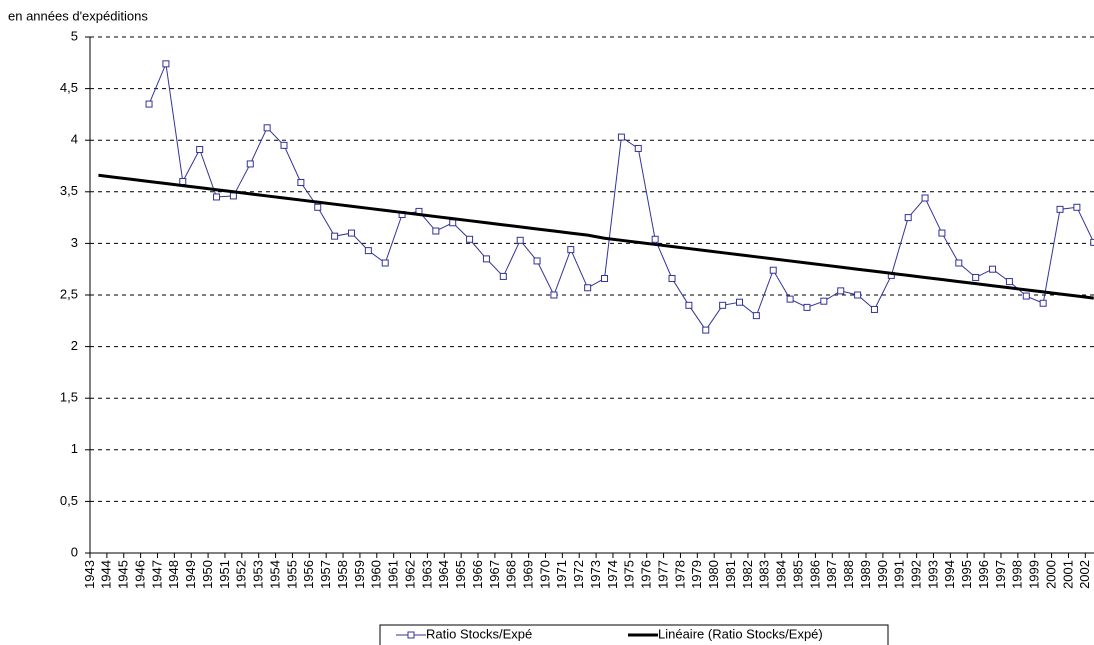 The width and height of the screenshot is (1094, 645). What do you see at coordinates (74, 242) in the screenshot?
I see `y-tick-label: 3` at bounding box center [74, 242].